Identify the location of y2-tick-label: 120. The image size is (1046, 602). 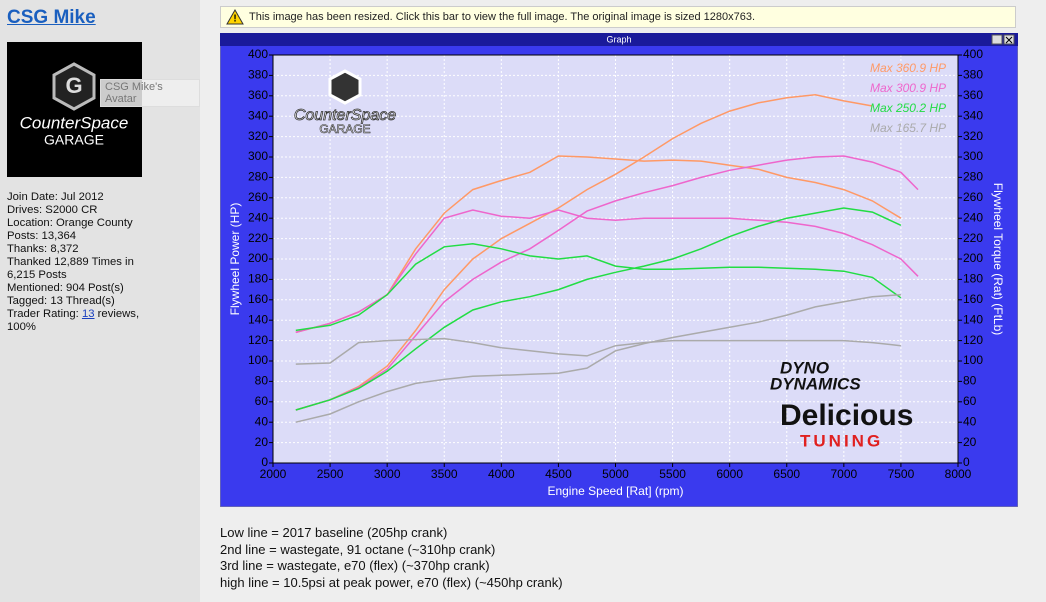
(973, 340).